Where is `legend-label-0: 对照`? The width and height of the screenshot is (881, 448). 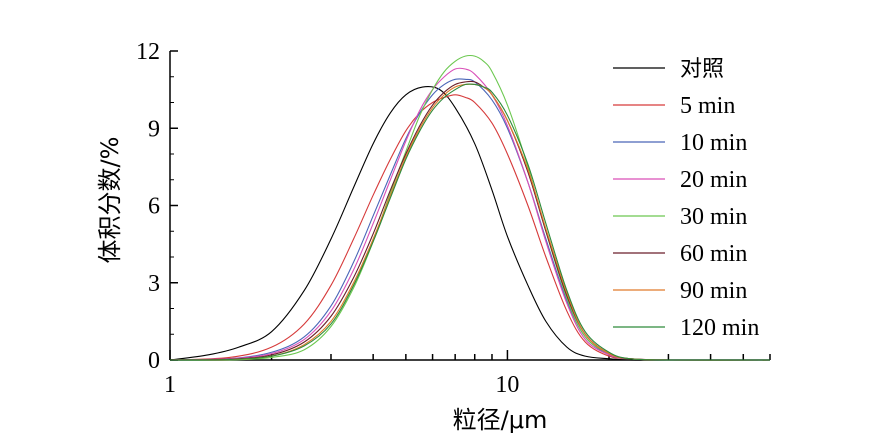 legend-label-0: 对照 is located at coordinates (702, 69).